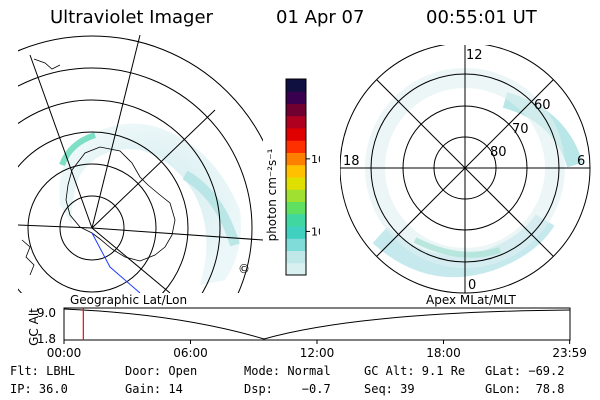 The width and height of the screenshot is (600, 400). I want to click on timeline-x-tick-label: 18:00, so click(443, 353).